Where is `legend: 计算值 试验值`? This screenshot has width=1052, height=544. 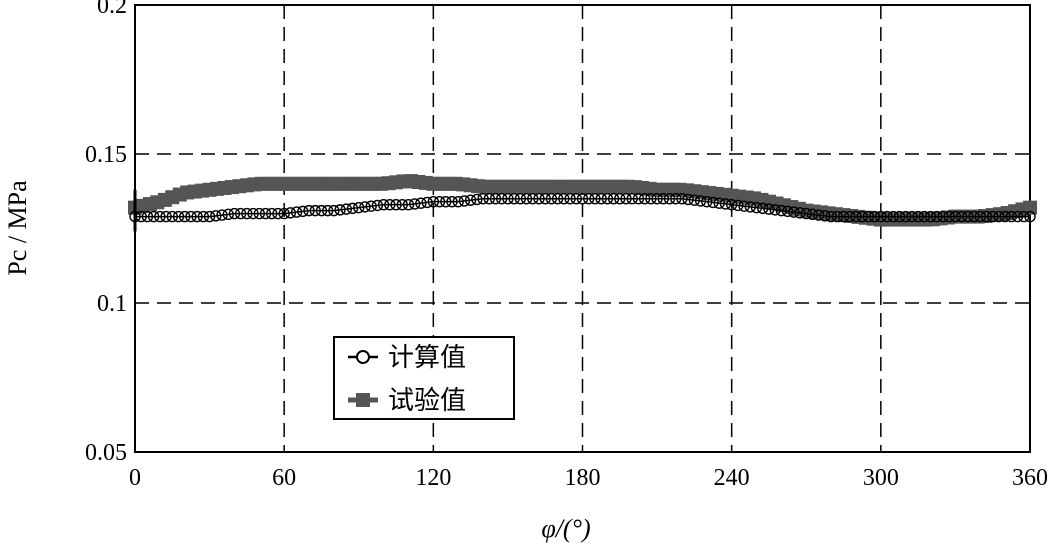
legend: 计算值 试验值 is located at coordinates (424, 378).